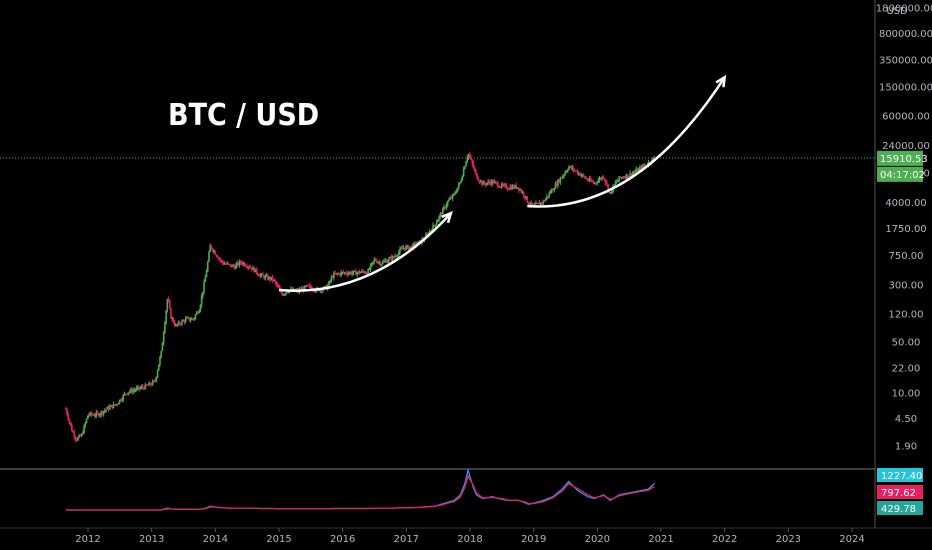 This screenshot has height=550, width=932. What do you see at coordinates (906, 446) in the screenshot?
I see `price-tick-label: 1.90` at bounding box center [906, 446].